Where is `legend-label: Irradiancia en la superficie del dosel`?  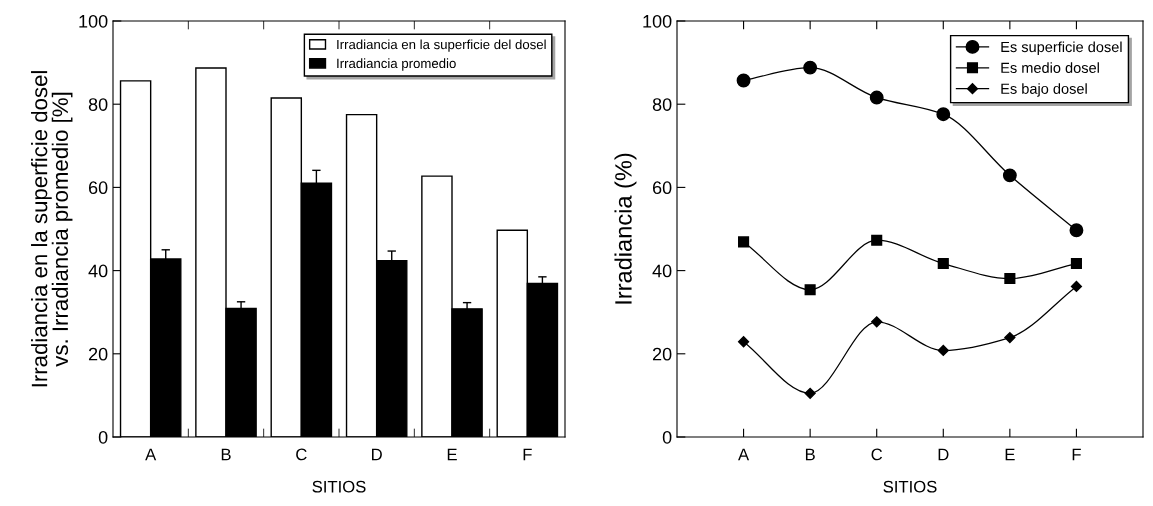
legend-label: Irradiancia en la superficie del dosel is located at coordinates (441, 45).